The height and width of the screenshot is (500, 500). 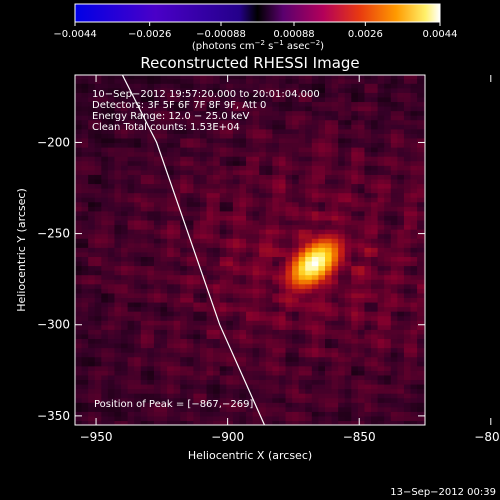 What do you see at coordinates (440, 34) in the screenshot?
I see `colorbar-tick-label: 0.0044` at bounding box center [440, 34].